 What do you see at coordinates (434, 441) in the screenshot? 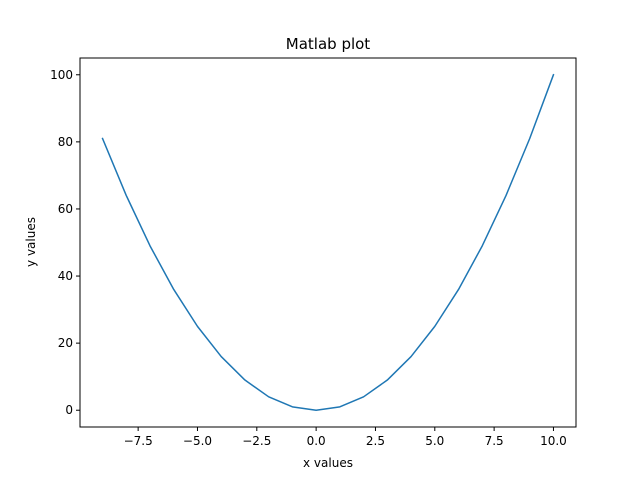
I see `x-tick-label: 5.0` at bounding box center [434, 441].